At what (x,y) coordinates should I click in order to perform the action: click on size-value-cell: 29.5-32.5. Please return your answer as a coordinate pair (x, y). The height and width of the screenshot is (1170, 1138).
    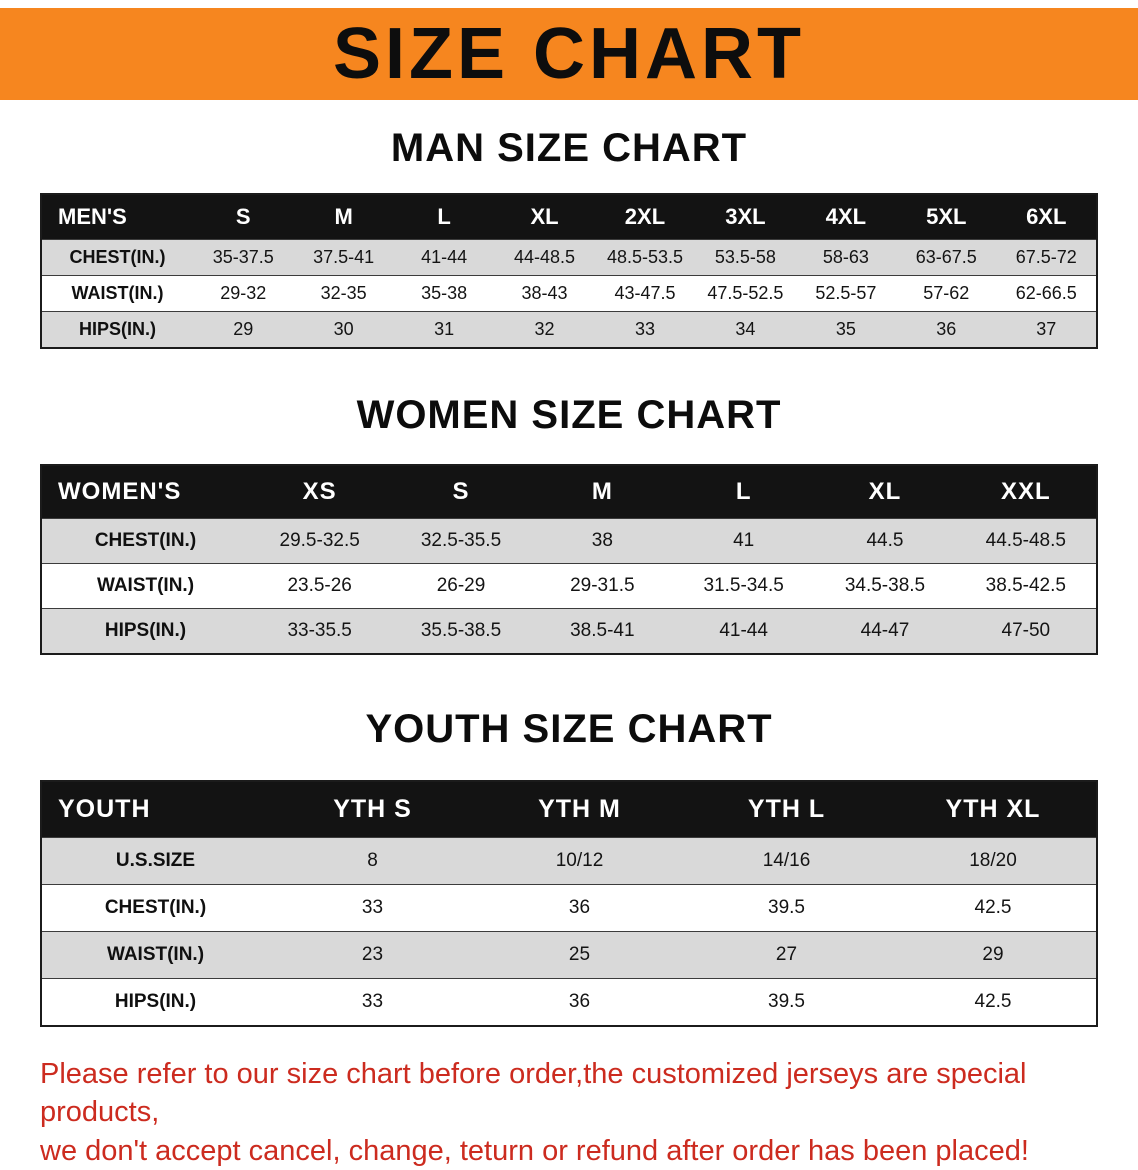
    Looking at the image, I should click on (319, 540).